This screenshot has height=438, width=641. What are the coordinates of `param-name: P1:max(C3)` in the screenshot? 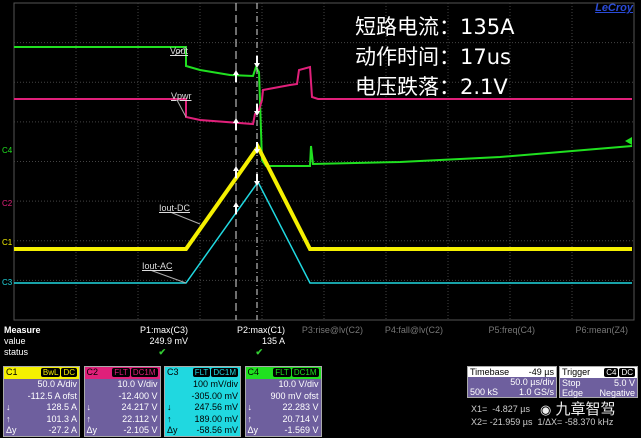 It's located at (163, 330).